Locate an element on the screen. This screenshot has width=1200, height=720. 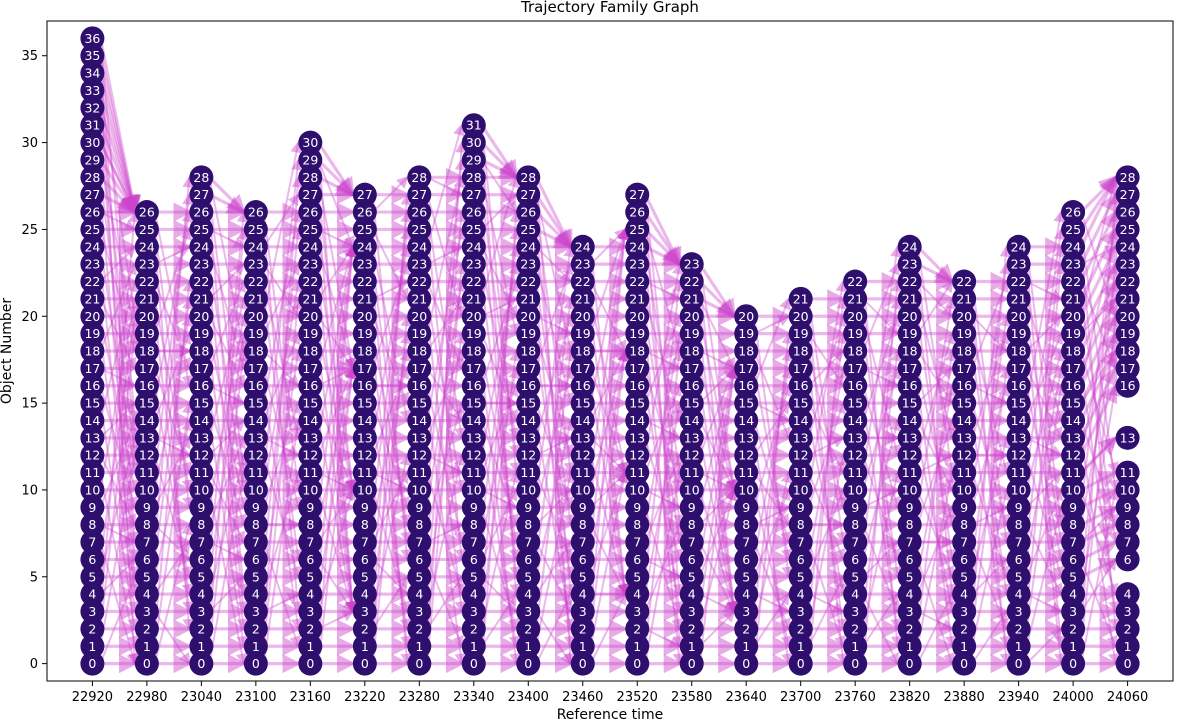
object-node: 8 is located at coordinates (146, 524).